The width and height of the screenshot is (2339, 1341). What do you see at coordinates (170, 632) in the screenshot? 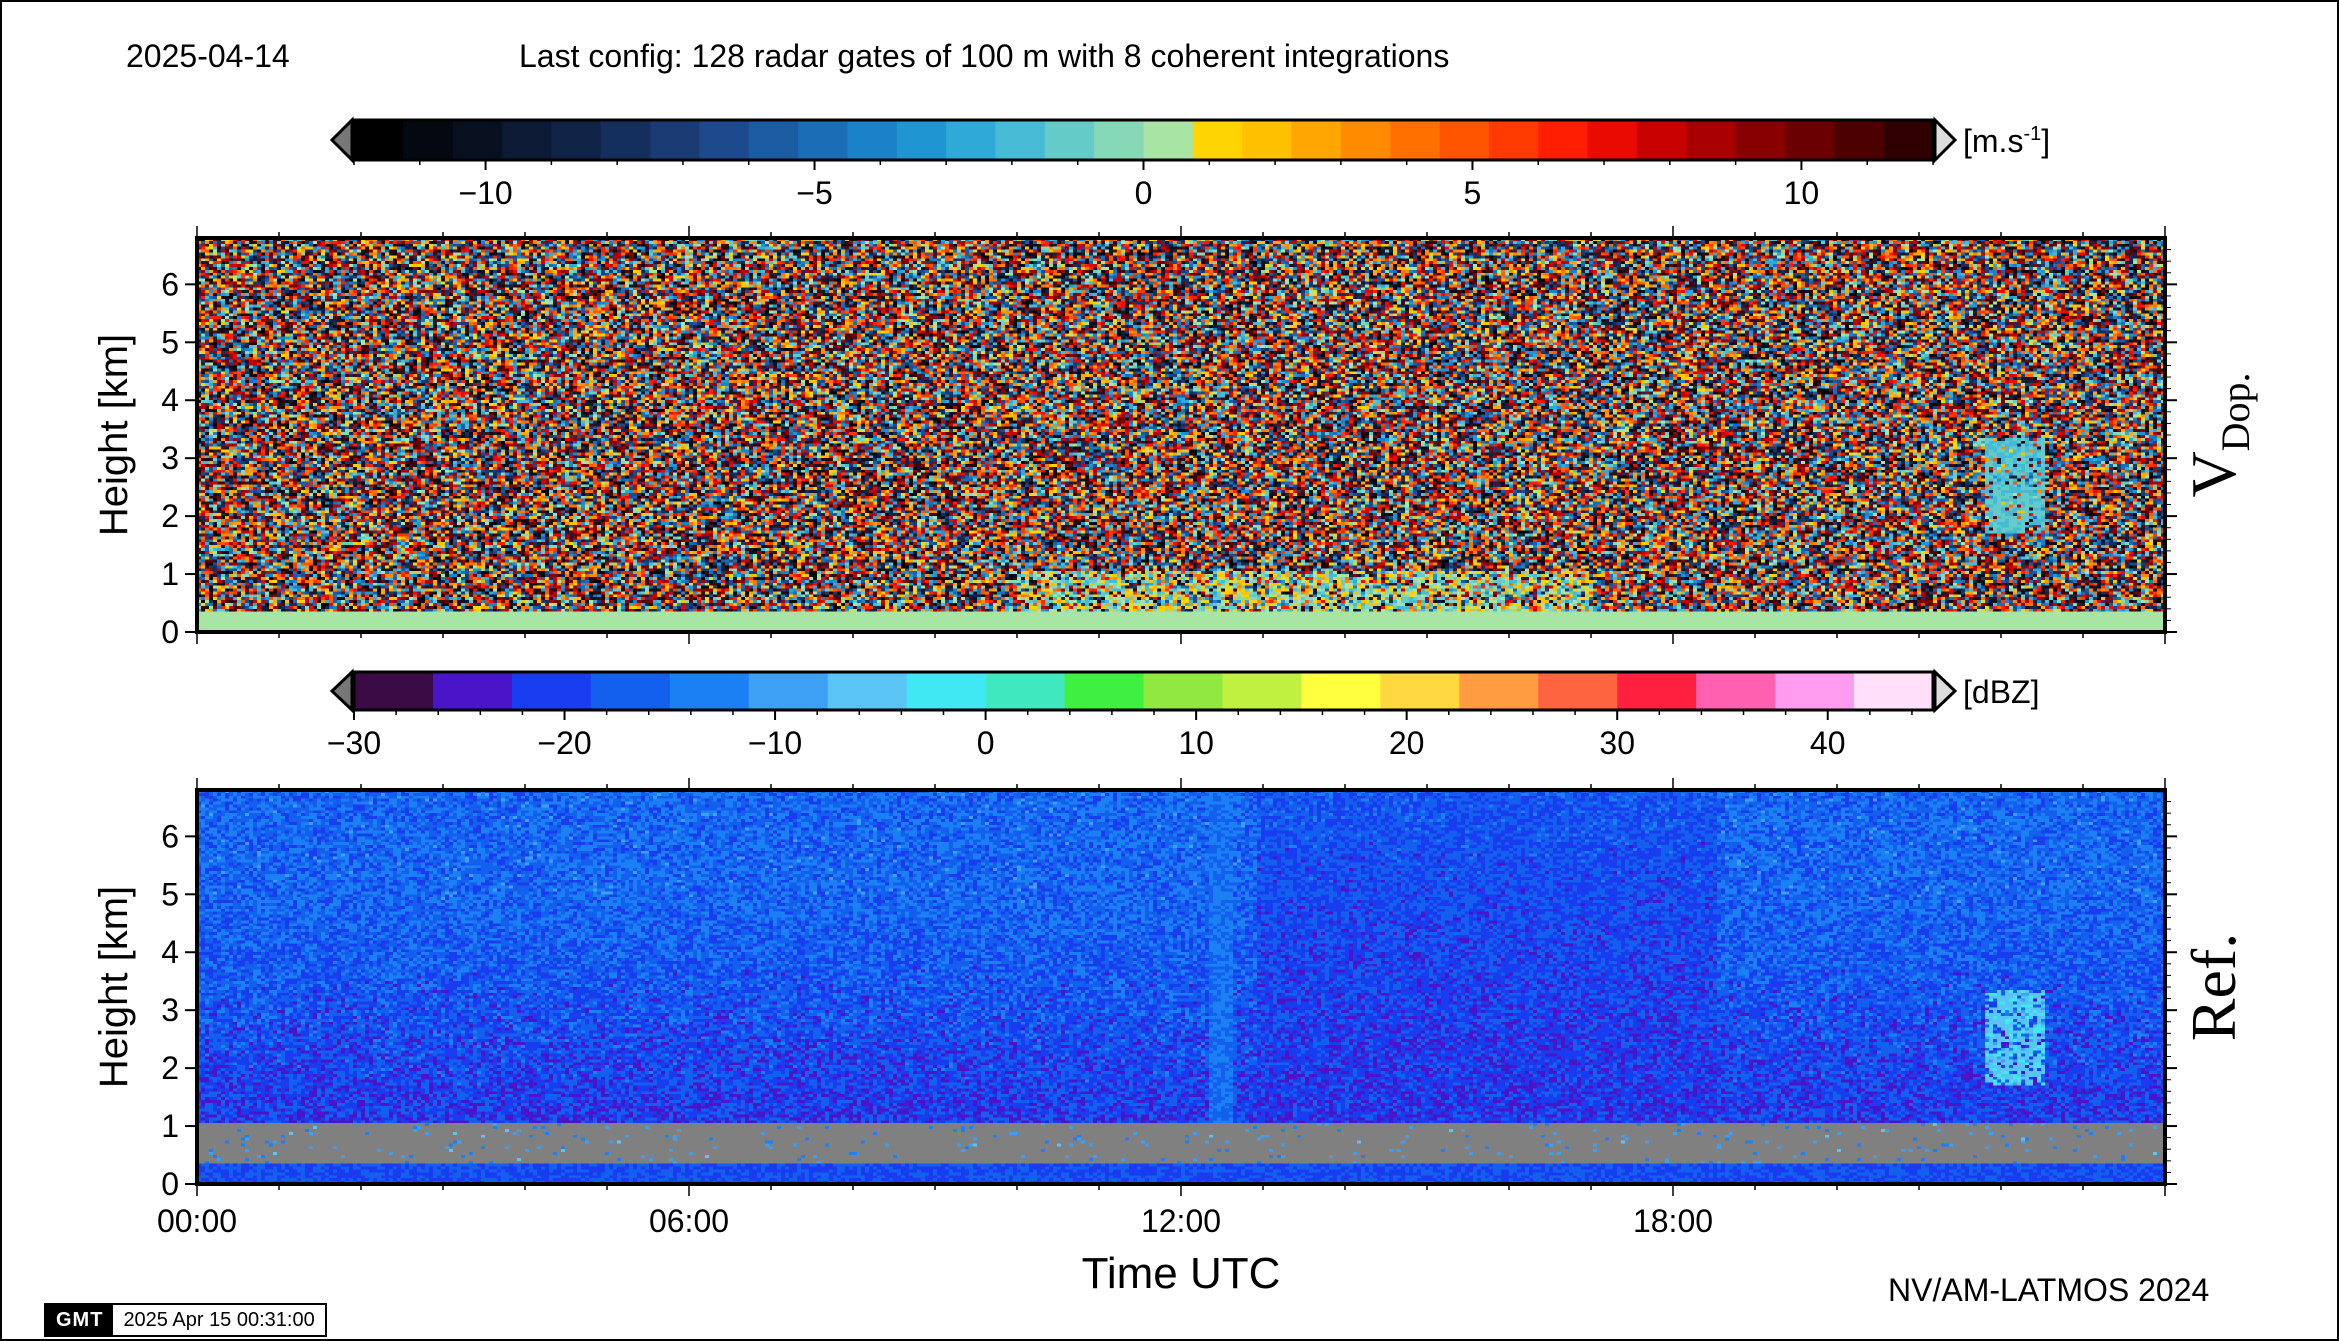
I see `velocity-y-tick-label: 0` at bounding box center [170, 632].